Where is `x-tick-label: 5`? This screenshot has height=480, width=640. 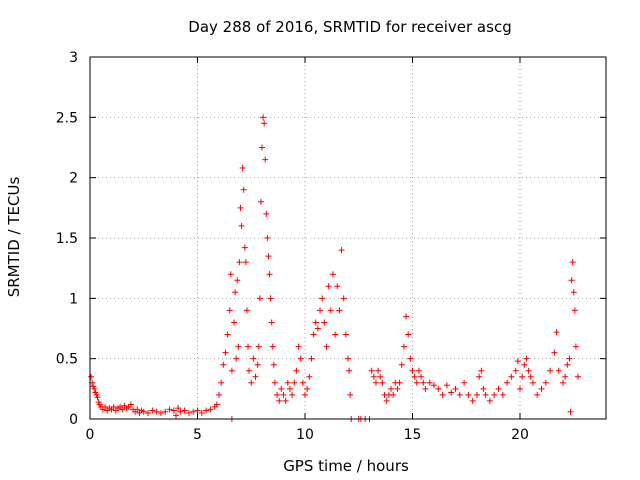 x-tick-label: 5 is located at coordinates (197, 435).